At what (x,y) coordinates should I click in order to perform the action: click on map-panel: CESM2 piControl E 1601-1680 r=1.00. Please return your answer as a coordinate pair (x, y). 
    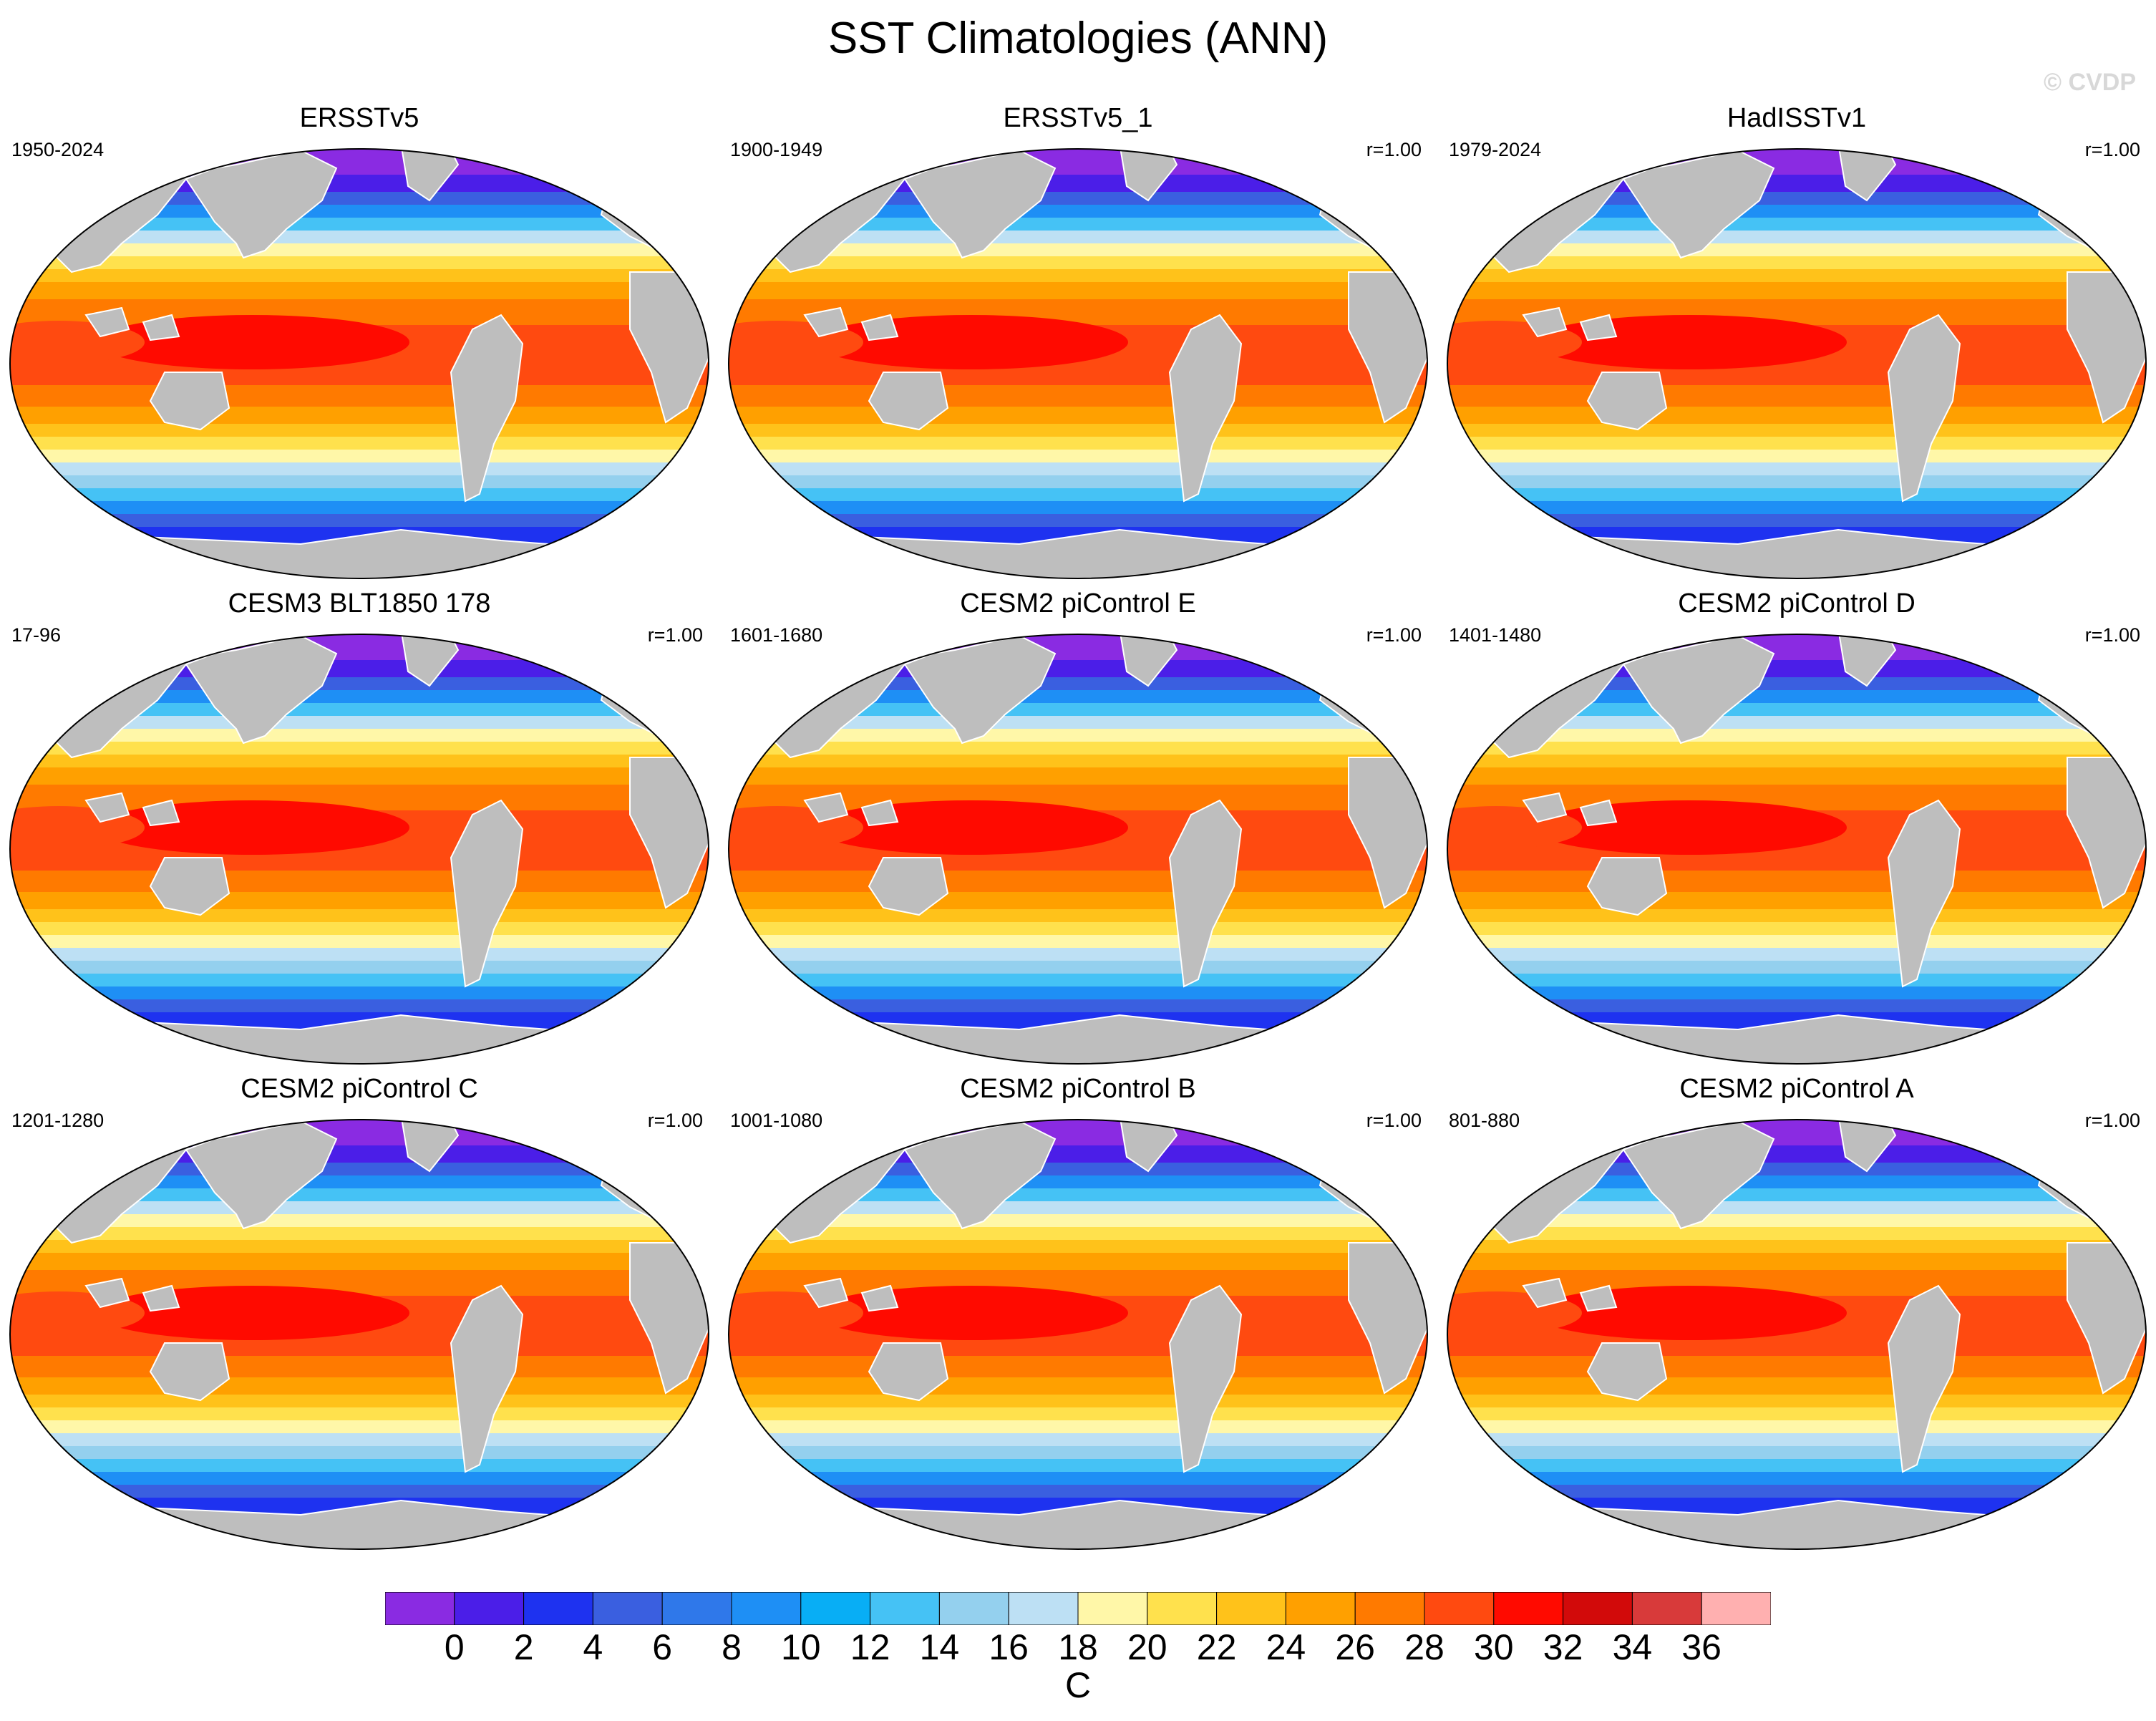
    Looking at the image, I should click on (1078, 837).